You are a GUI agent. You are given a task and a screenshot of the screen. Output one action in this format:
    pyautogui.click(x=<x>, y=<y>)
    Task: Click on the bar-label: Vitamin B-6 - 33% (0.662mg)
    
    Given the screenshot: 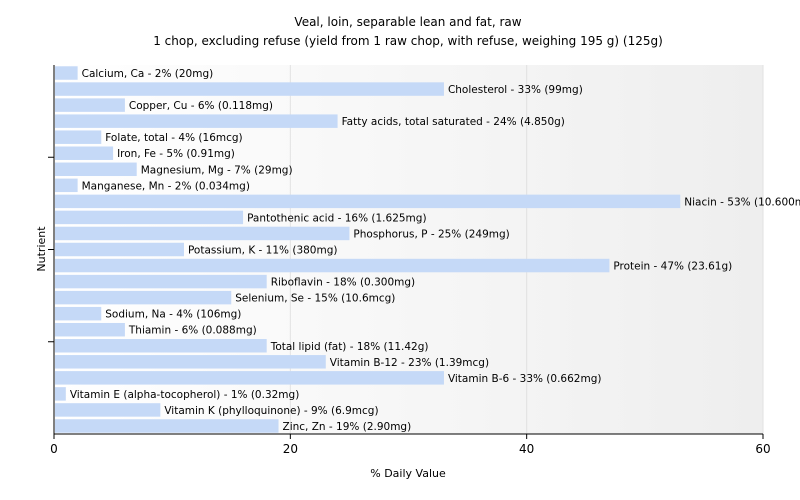 What is the action you would take?
    pyautogui.click(x=525, y=379)
    